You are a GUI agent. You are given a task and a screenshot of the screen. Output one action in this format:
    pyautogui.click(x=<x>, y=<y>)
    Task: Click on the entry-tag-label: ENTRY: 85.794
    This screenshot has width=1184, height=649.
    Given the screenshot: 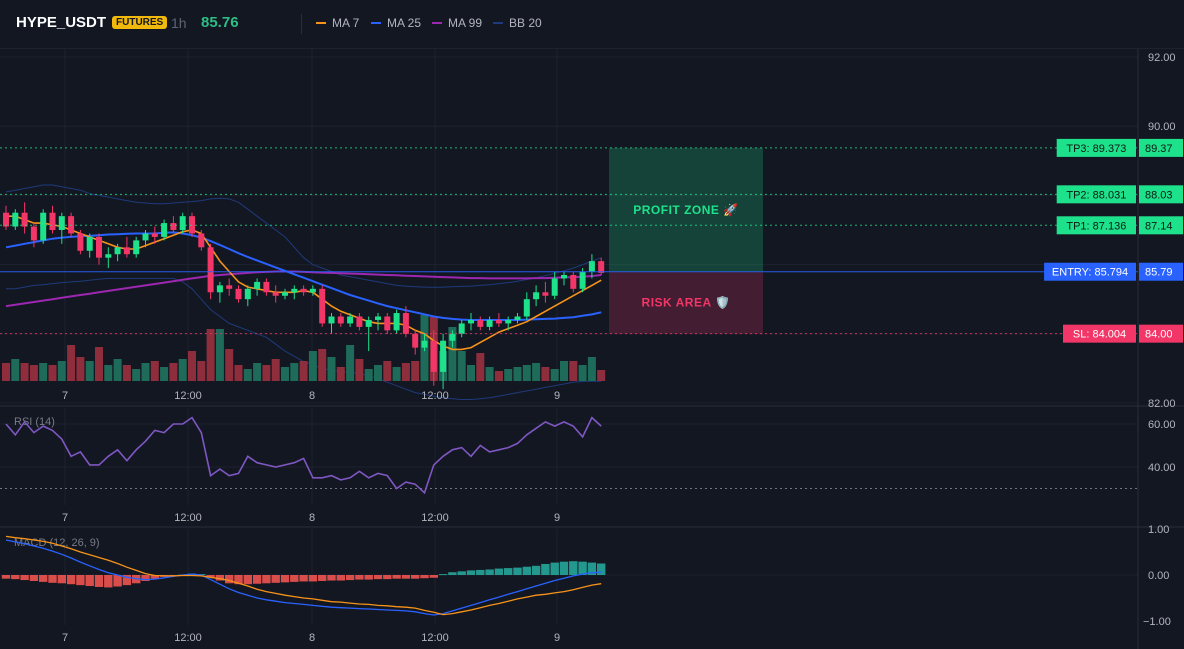 What is the action you would take?
    pyautogui.click(x=1090, y=273)
    